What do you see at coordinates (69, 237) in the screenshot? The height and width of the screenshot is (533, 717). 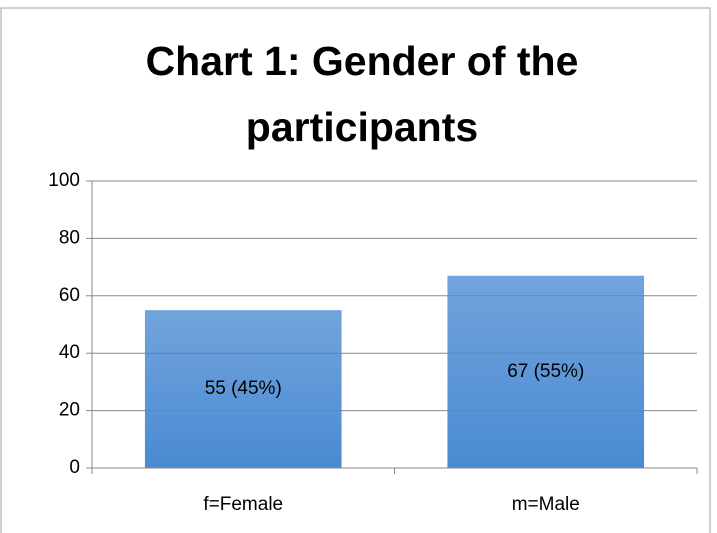 I see `y-tick-label: 80` at bounding box center [69, 237].